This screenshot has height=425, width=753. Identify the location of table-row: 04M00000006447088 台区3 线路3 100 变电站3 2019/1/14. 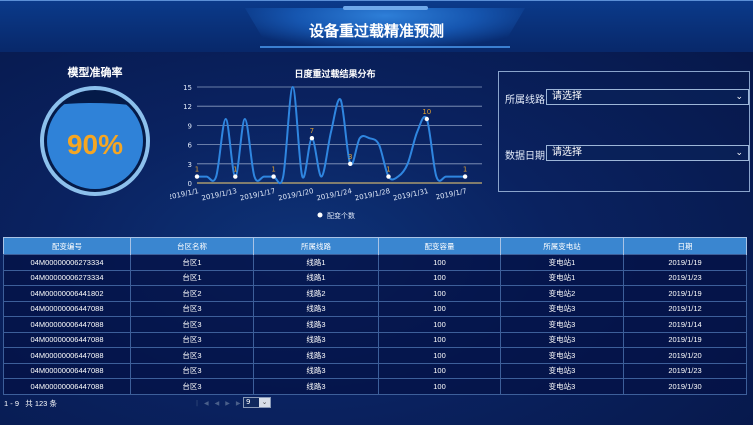
(375, 324).